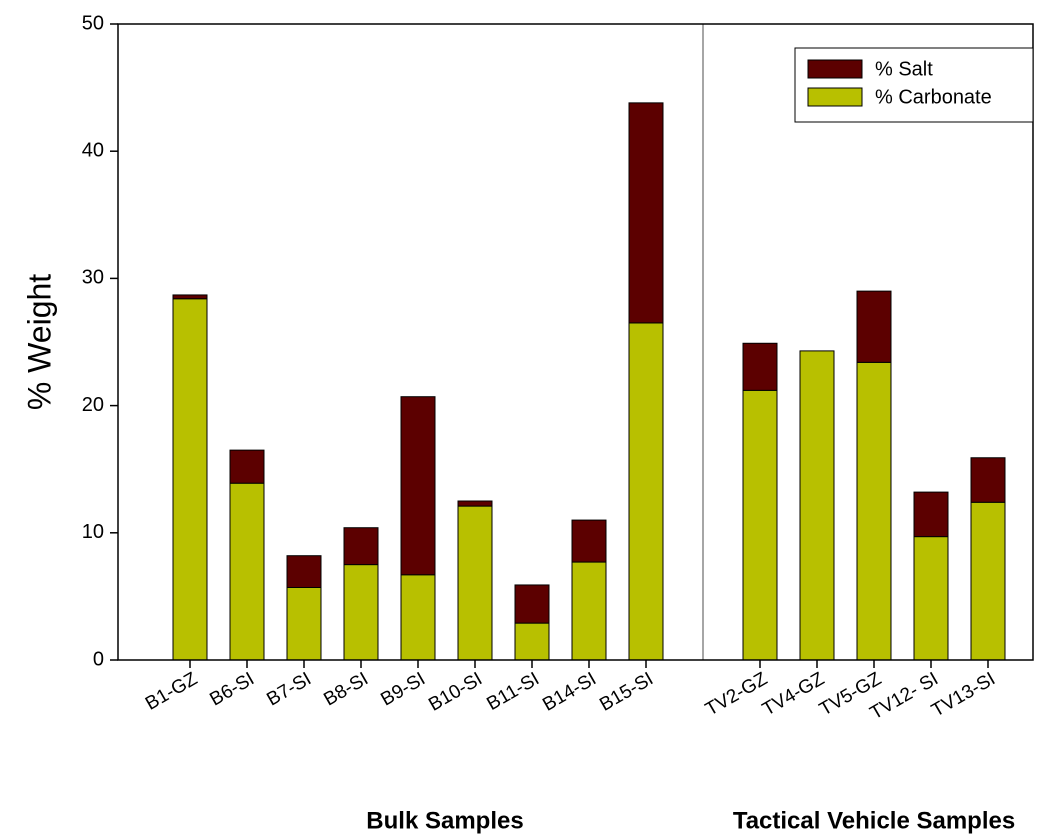 This screenshot has height=836, width=1053. What do you see at coordinates (963, 694) in the screenshot?
I see `x-tick-label: TV13-SI` at bounding box center [963, 694].